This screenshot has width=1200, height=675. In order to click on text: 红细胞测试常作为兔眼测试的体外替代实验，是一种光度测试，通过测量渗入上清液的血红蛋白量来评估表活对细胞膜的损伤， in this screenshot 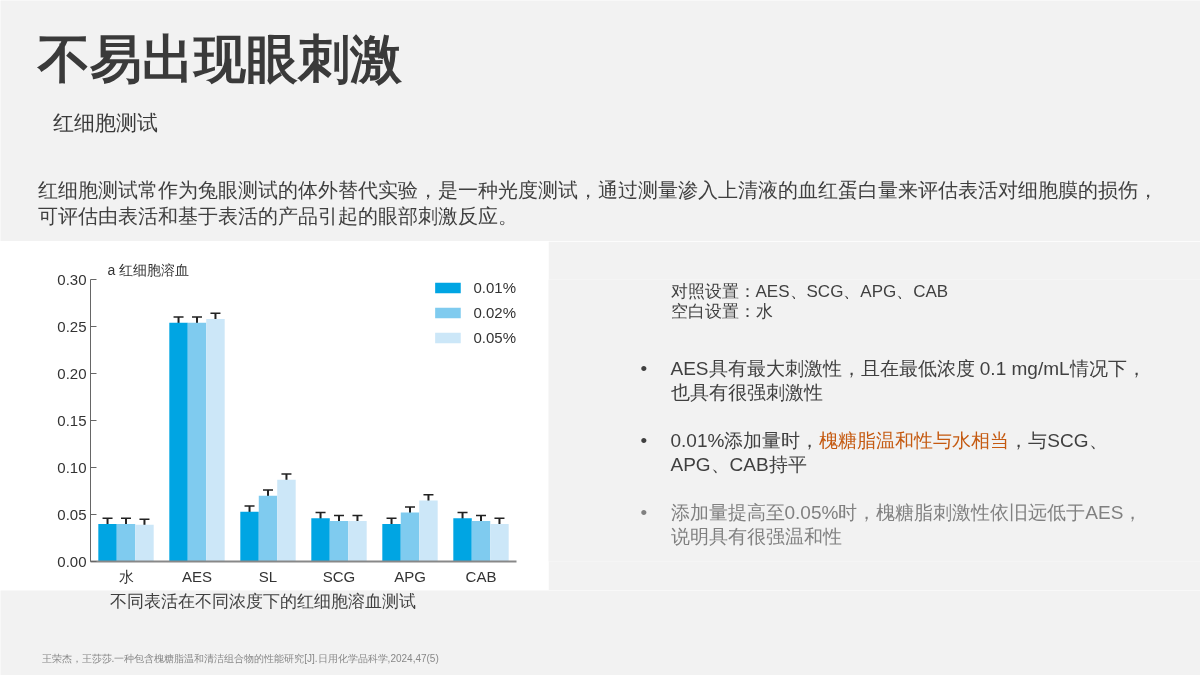, I will do `click(597, 189)`.